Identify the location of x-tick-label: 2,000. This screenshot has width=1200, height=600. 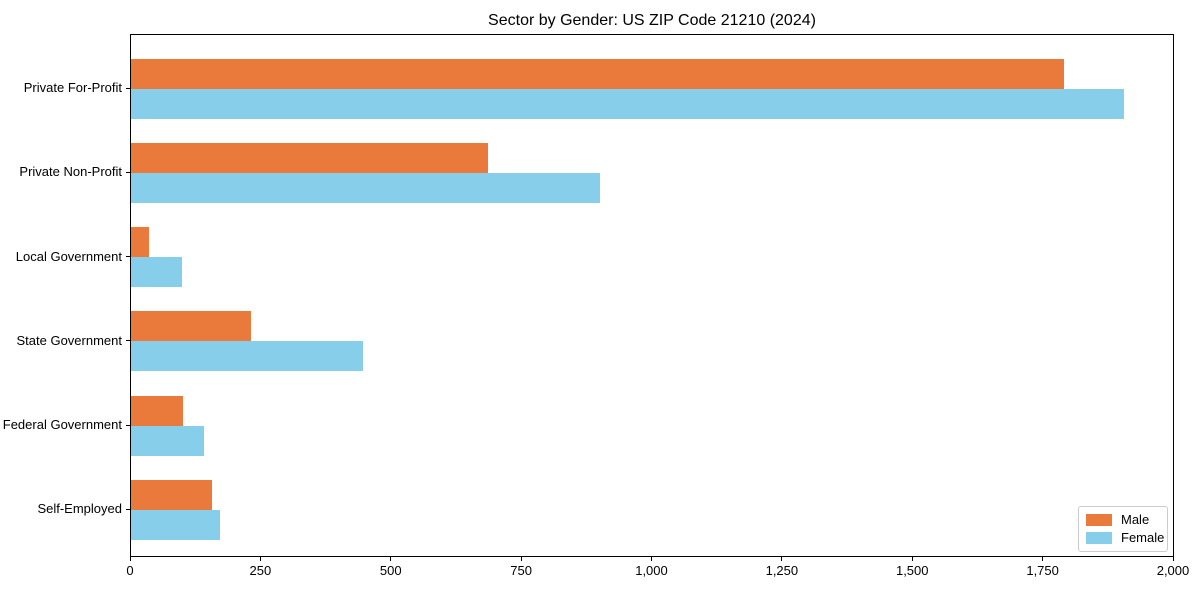
(1173, 570).